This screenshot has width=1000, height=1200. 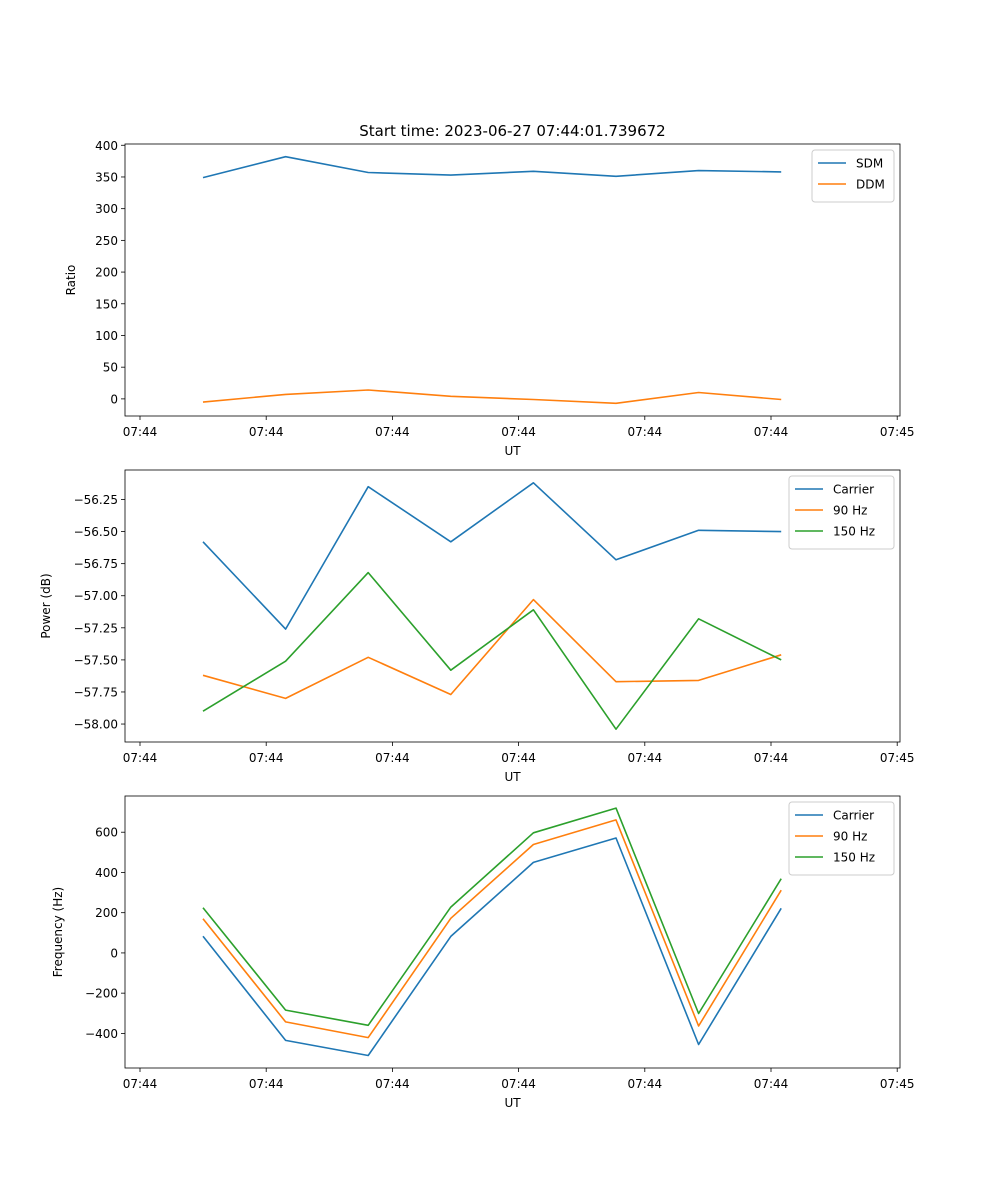 I want to click on series-line-1-sdm, so click(x=492, y=167).